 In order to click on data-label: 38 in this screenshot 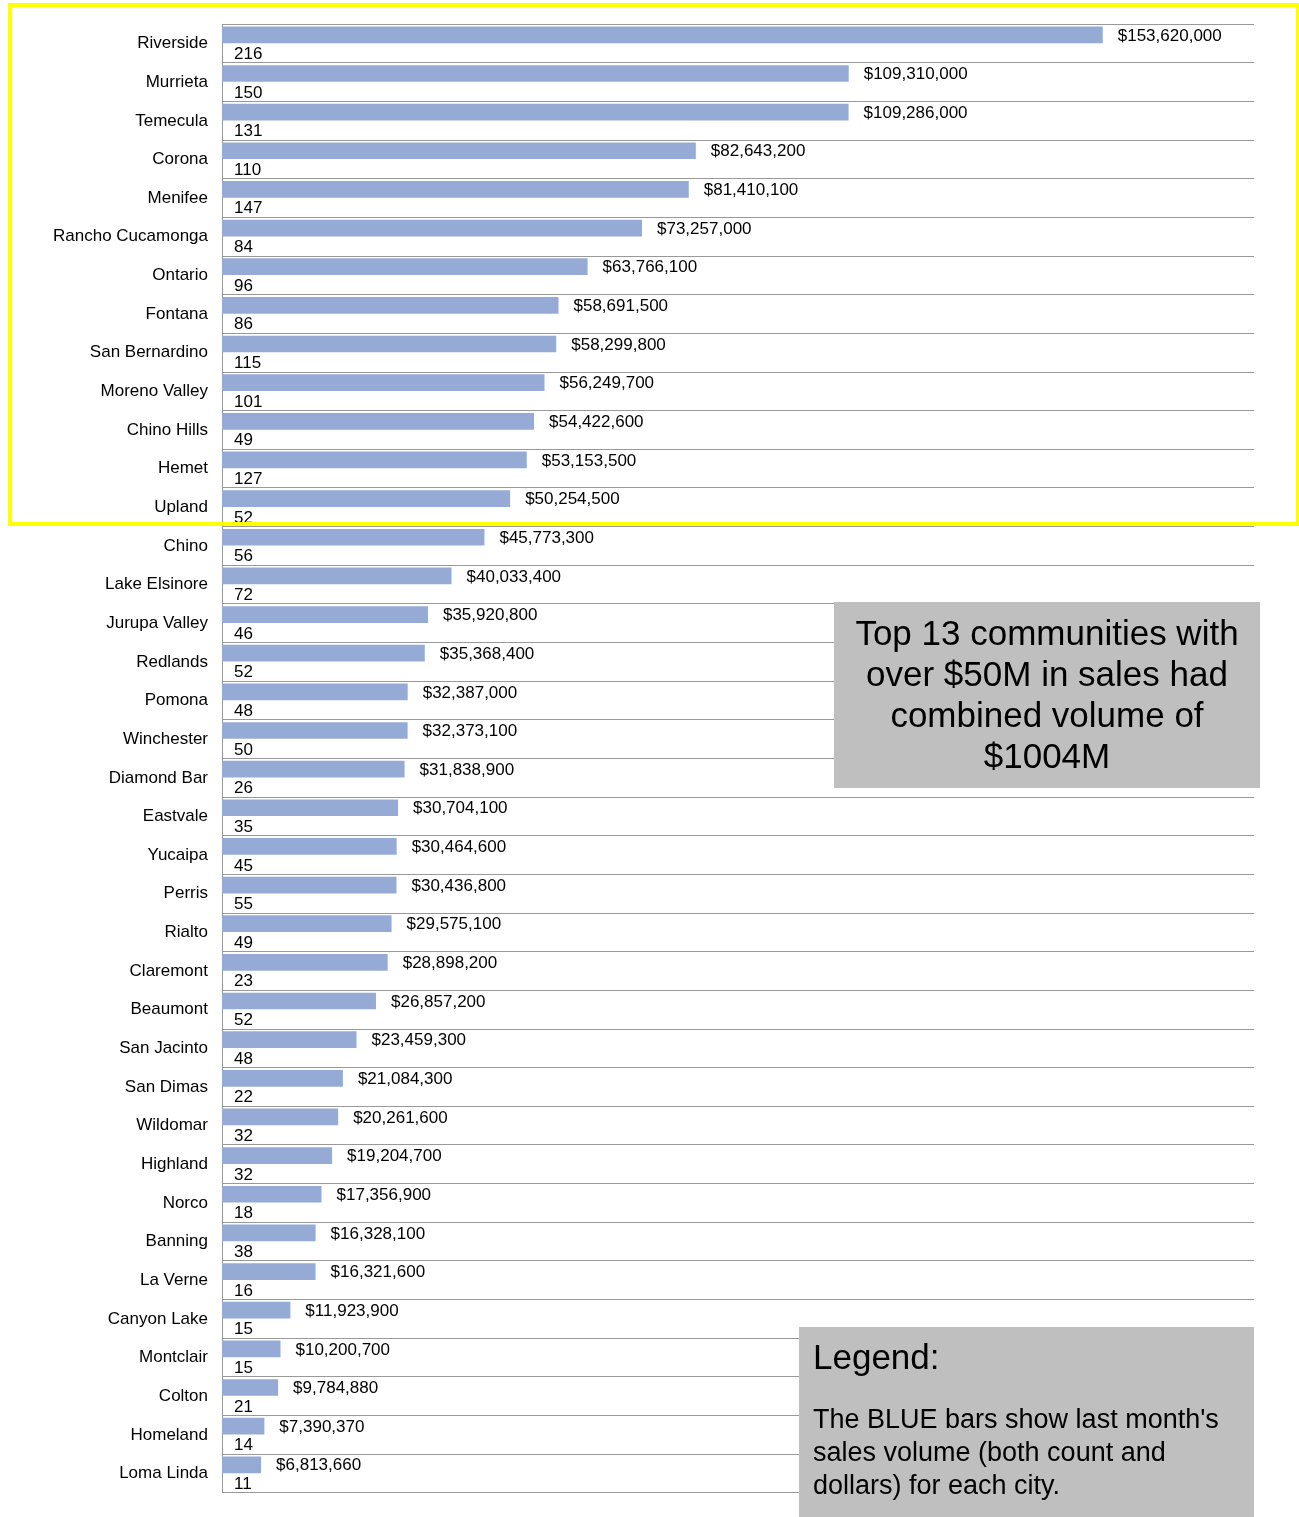, I will do `click(243, 1251)`.